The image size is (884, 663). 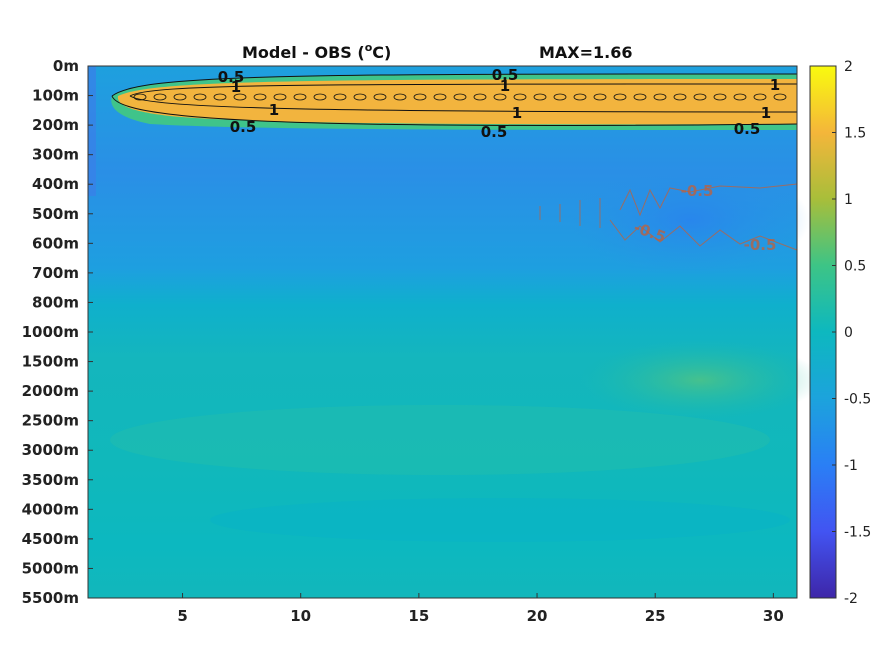 I want to click on contour-minus-0.5-fragments, so click(x=570, y=213).